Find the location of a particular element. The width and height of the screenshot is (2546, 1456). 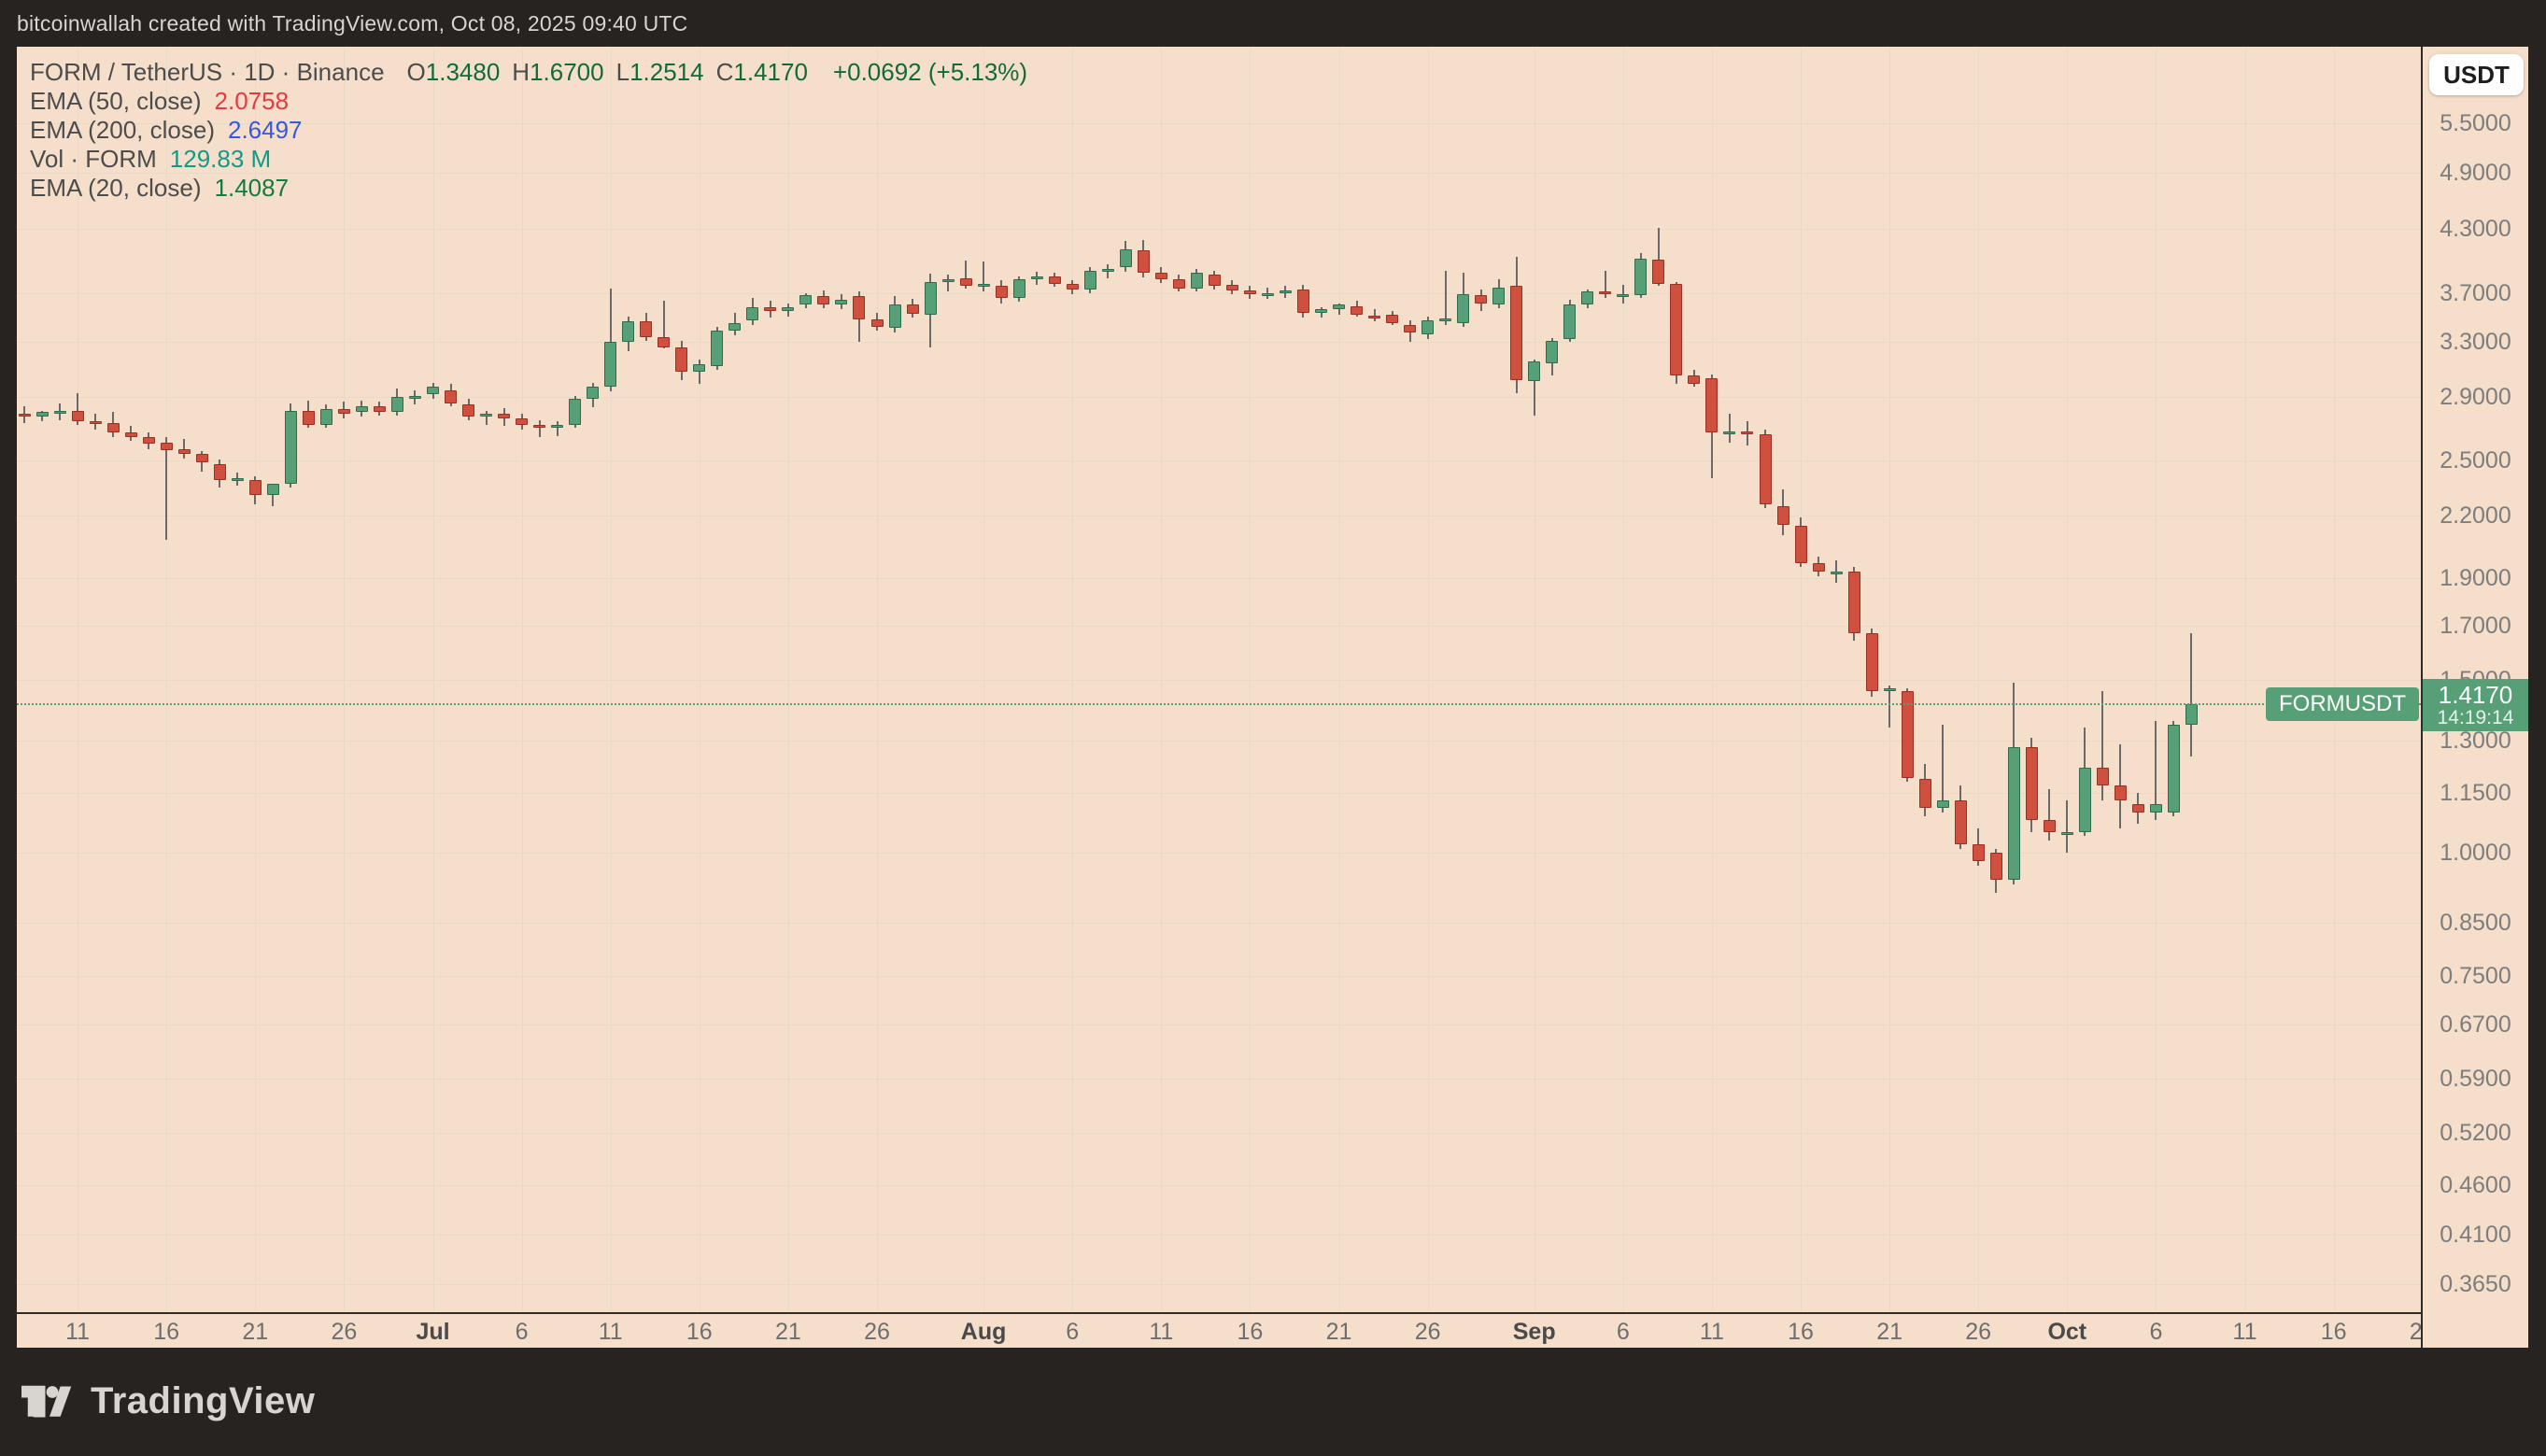

footer-brand: TradingView is located at coordinates (168, 1401).